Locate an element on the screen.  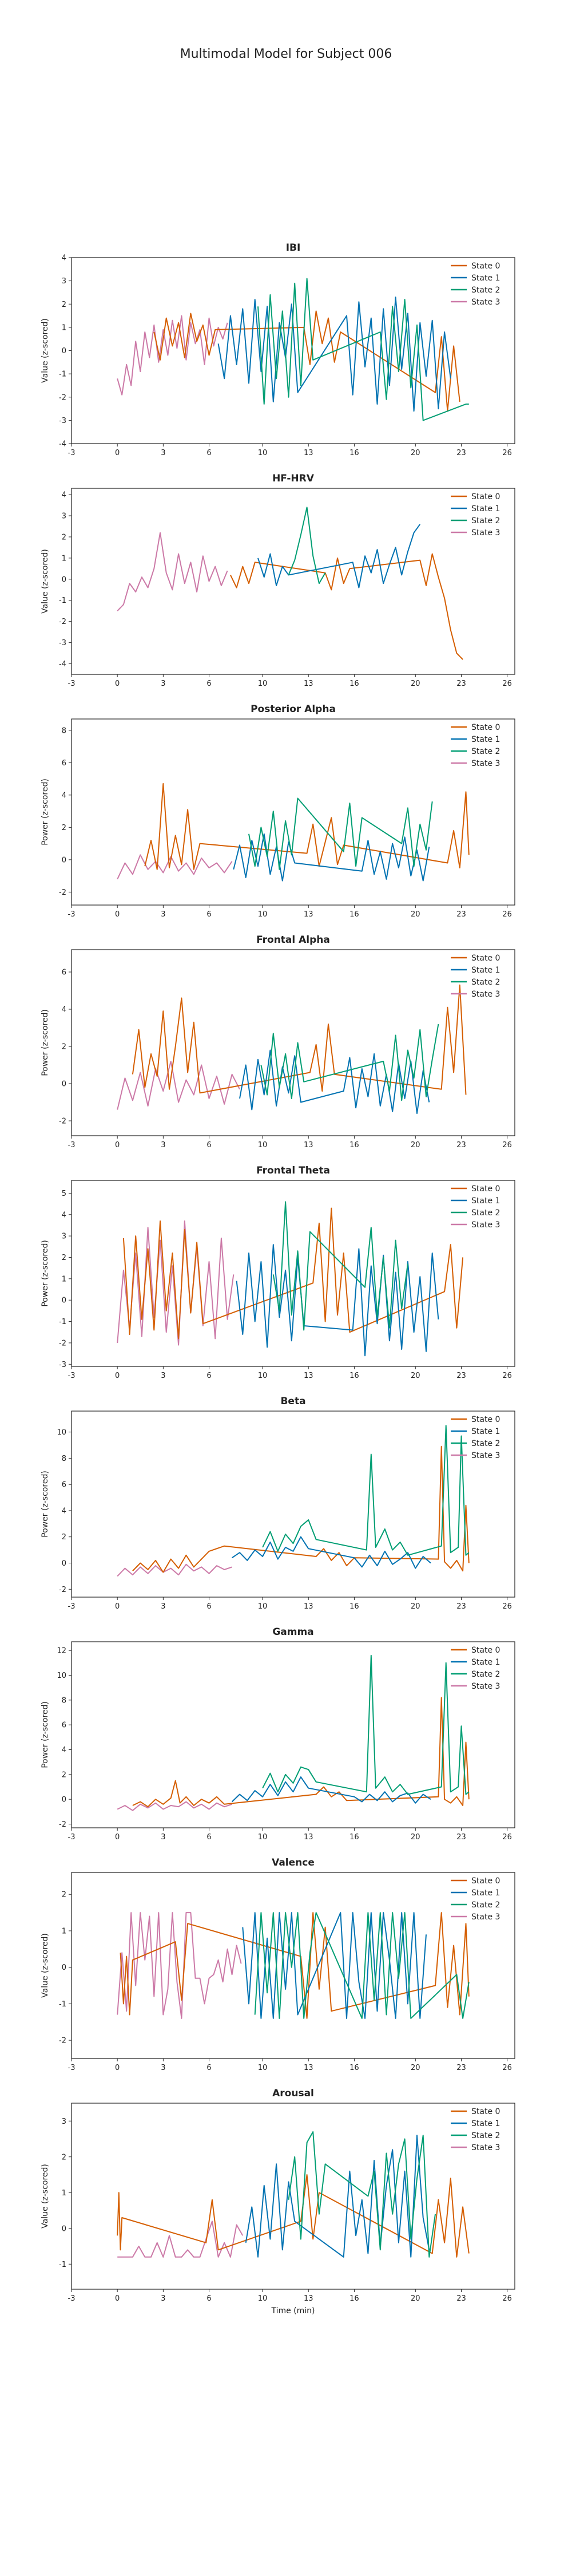
y-tick-label: 12 is located at coordinates (61, 1651).